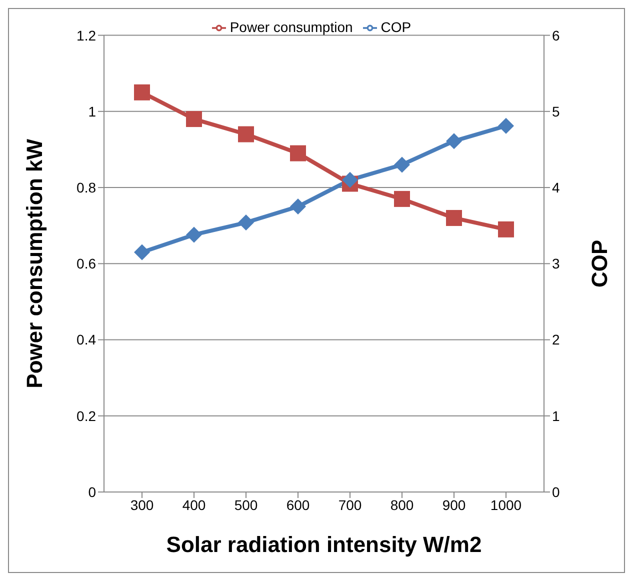  What do you see at coordinates (599, 264) in the screenshot?
I see `y2-axis-title: COP` at bounding box center [599, 264].